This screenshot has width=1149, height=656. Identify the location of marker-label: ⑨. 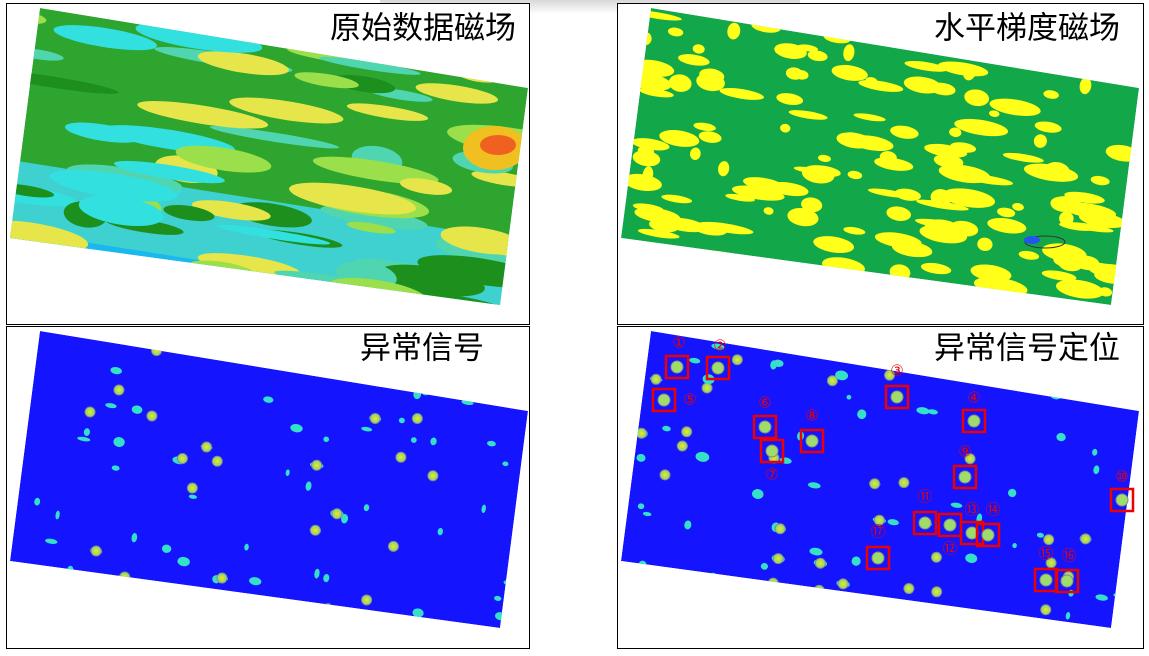
(964, 452).